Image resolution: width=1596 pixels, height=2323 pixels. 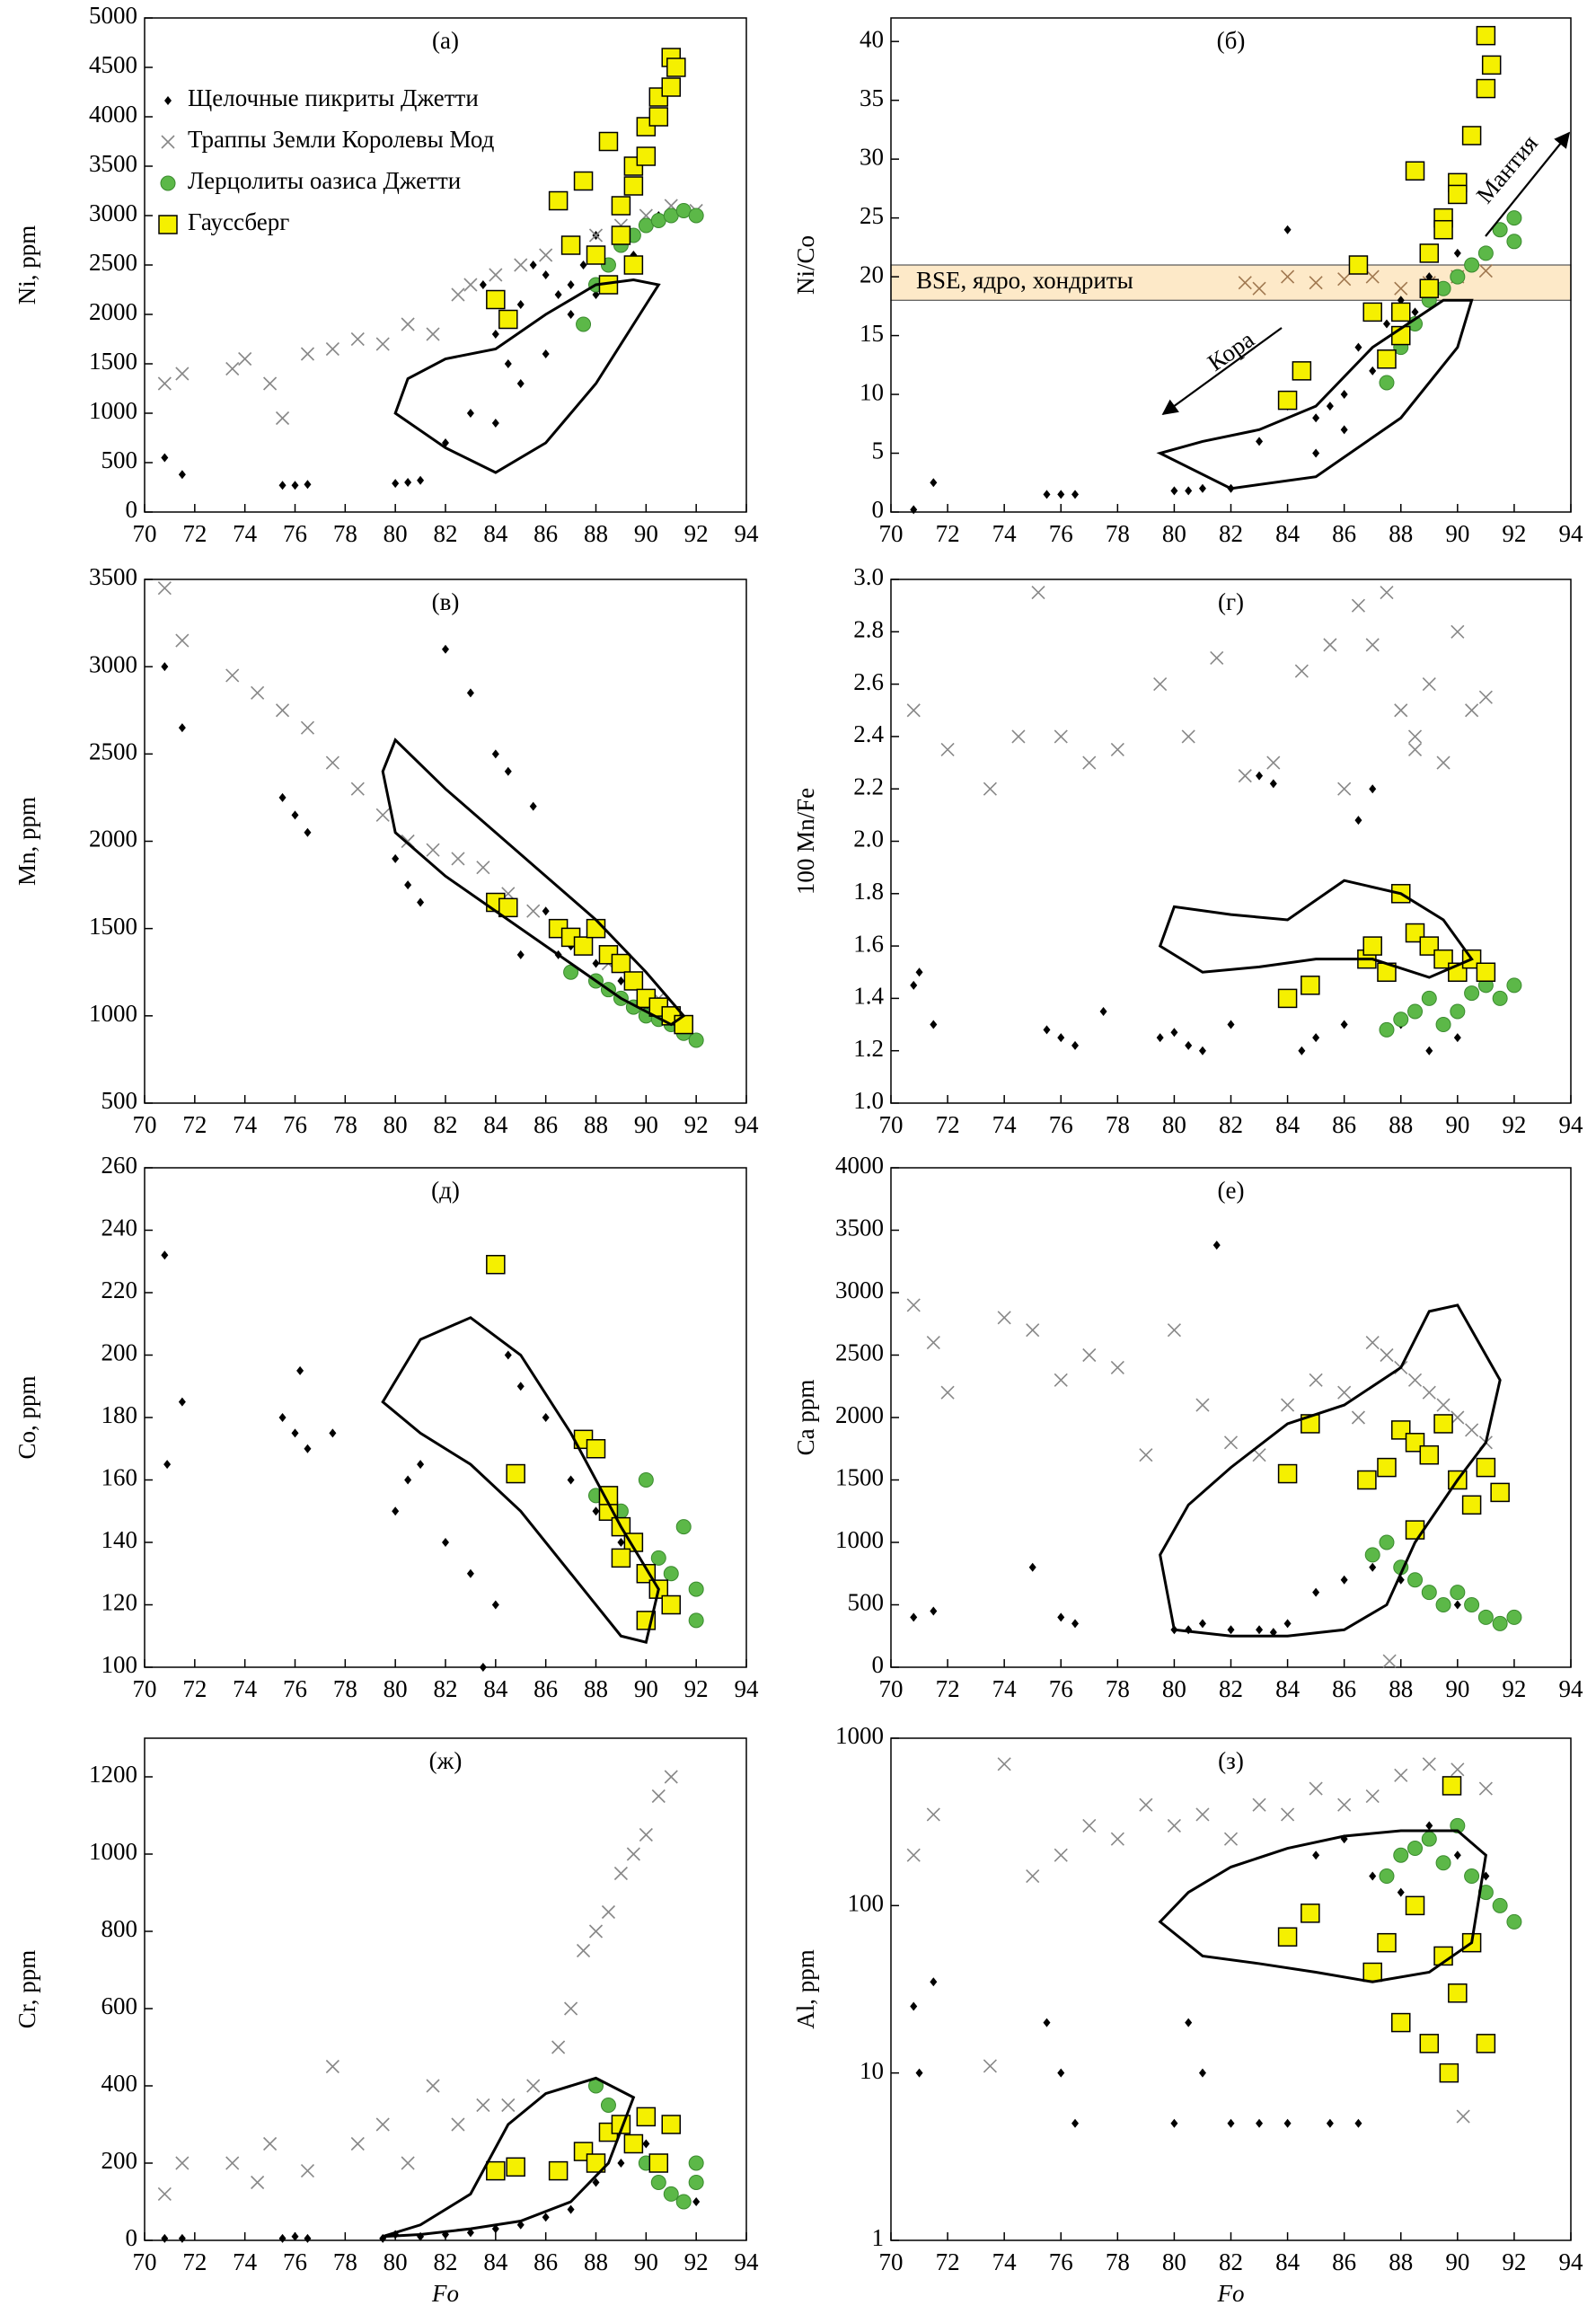 I want to click on y-tick-label: 30, so click(x=872, y=156).